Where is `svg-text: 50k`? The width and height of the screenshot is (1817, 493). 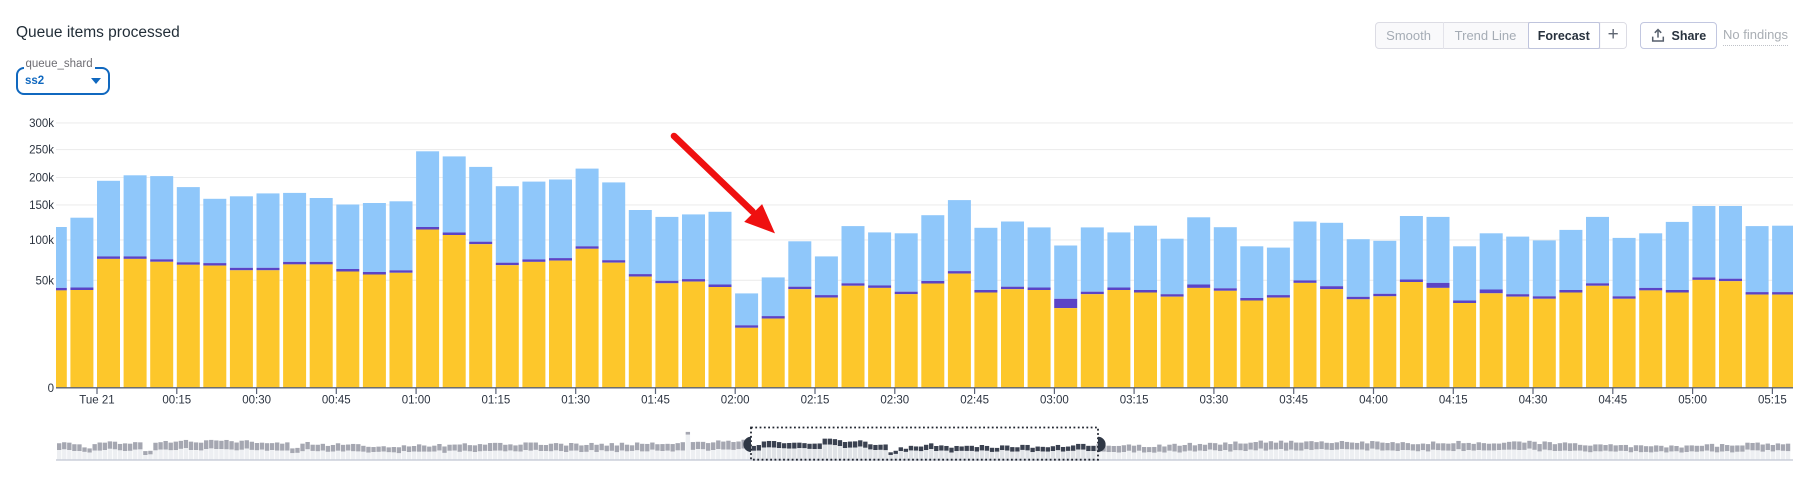 svg-text: 50k is located at coordinates (44, 281).